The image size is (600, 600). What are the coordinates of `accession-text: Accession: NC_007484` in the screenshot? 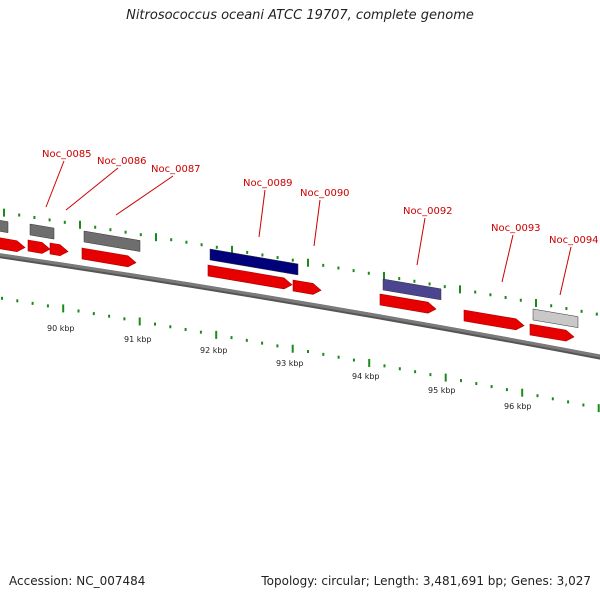 It's located at (77, 581).